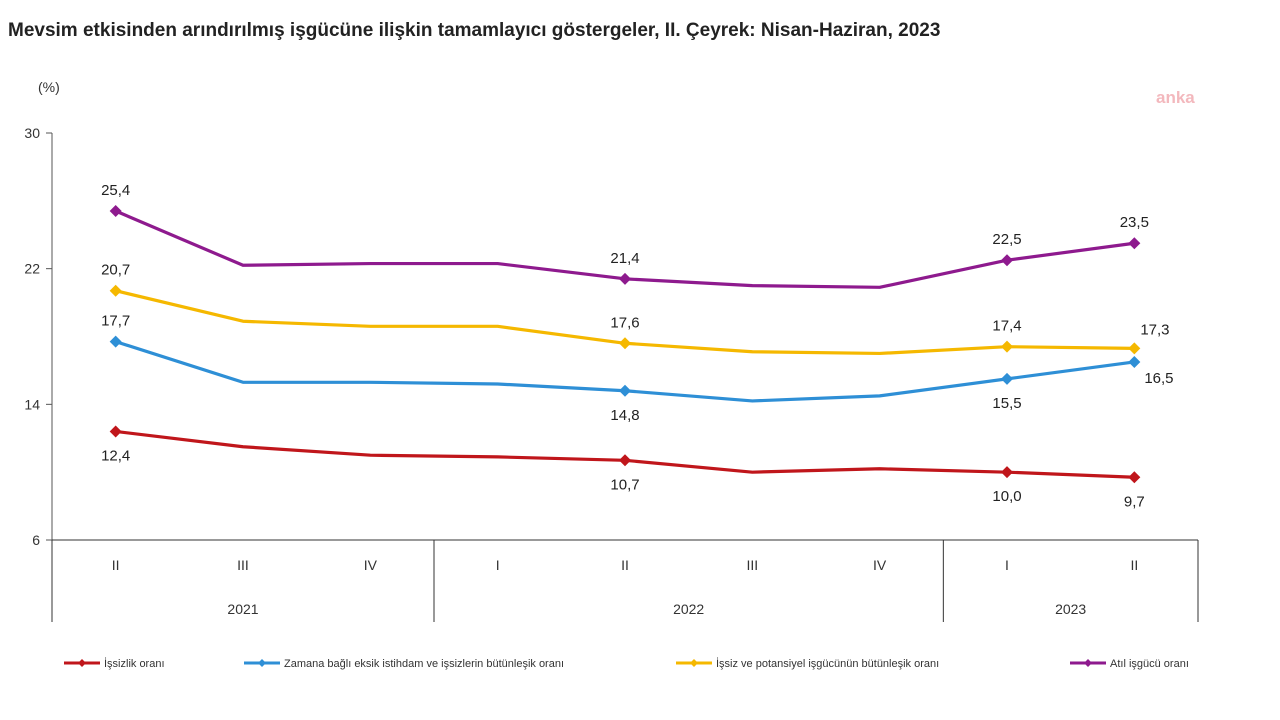  What do you see at coordinates (1134, 222) in the screenshot?
I see `data-label: 23,5` at bounding box center [1134, 222].